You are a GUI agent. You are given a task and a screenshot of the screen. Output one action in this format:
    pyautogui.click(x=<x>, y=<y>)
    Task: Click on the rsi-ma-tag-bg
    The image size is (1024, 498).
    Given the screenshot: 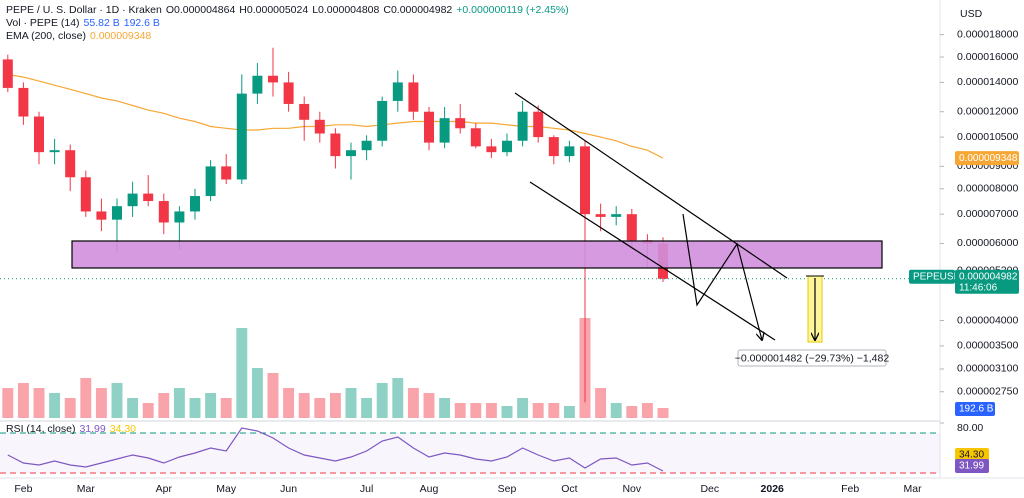 What is the action you would take?
    pyautogui.click(x=972, y=455)
    